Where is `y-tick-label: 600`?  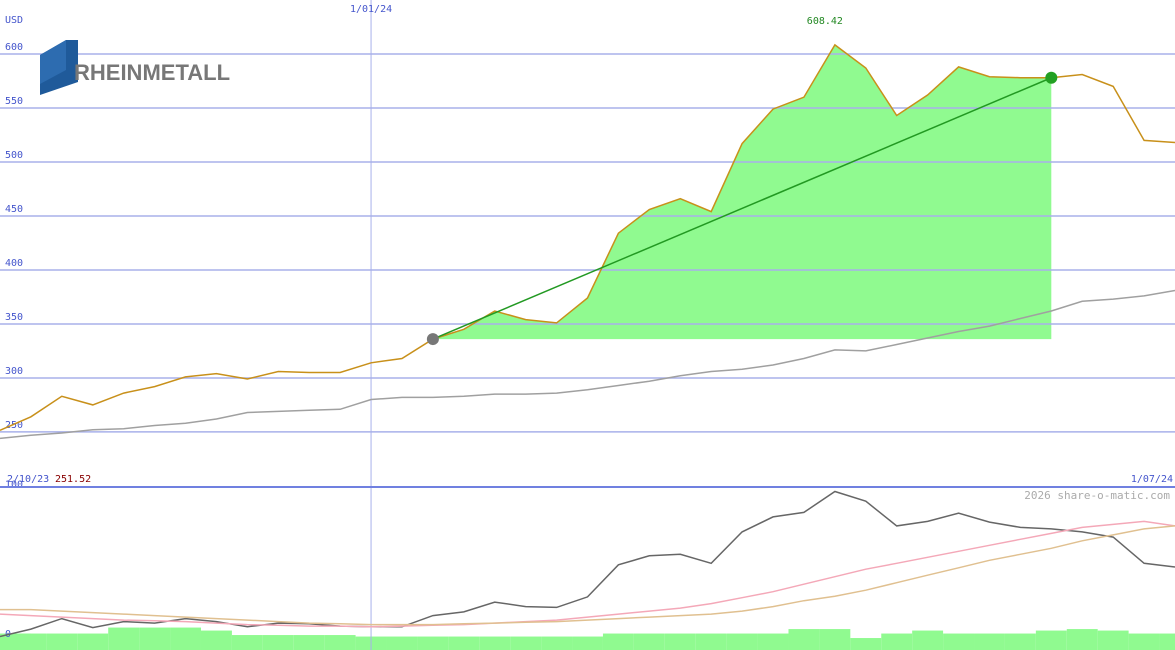
y-tick-label: 600 is located at coordinates (14, 47).